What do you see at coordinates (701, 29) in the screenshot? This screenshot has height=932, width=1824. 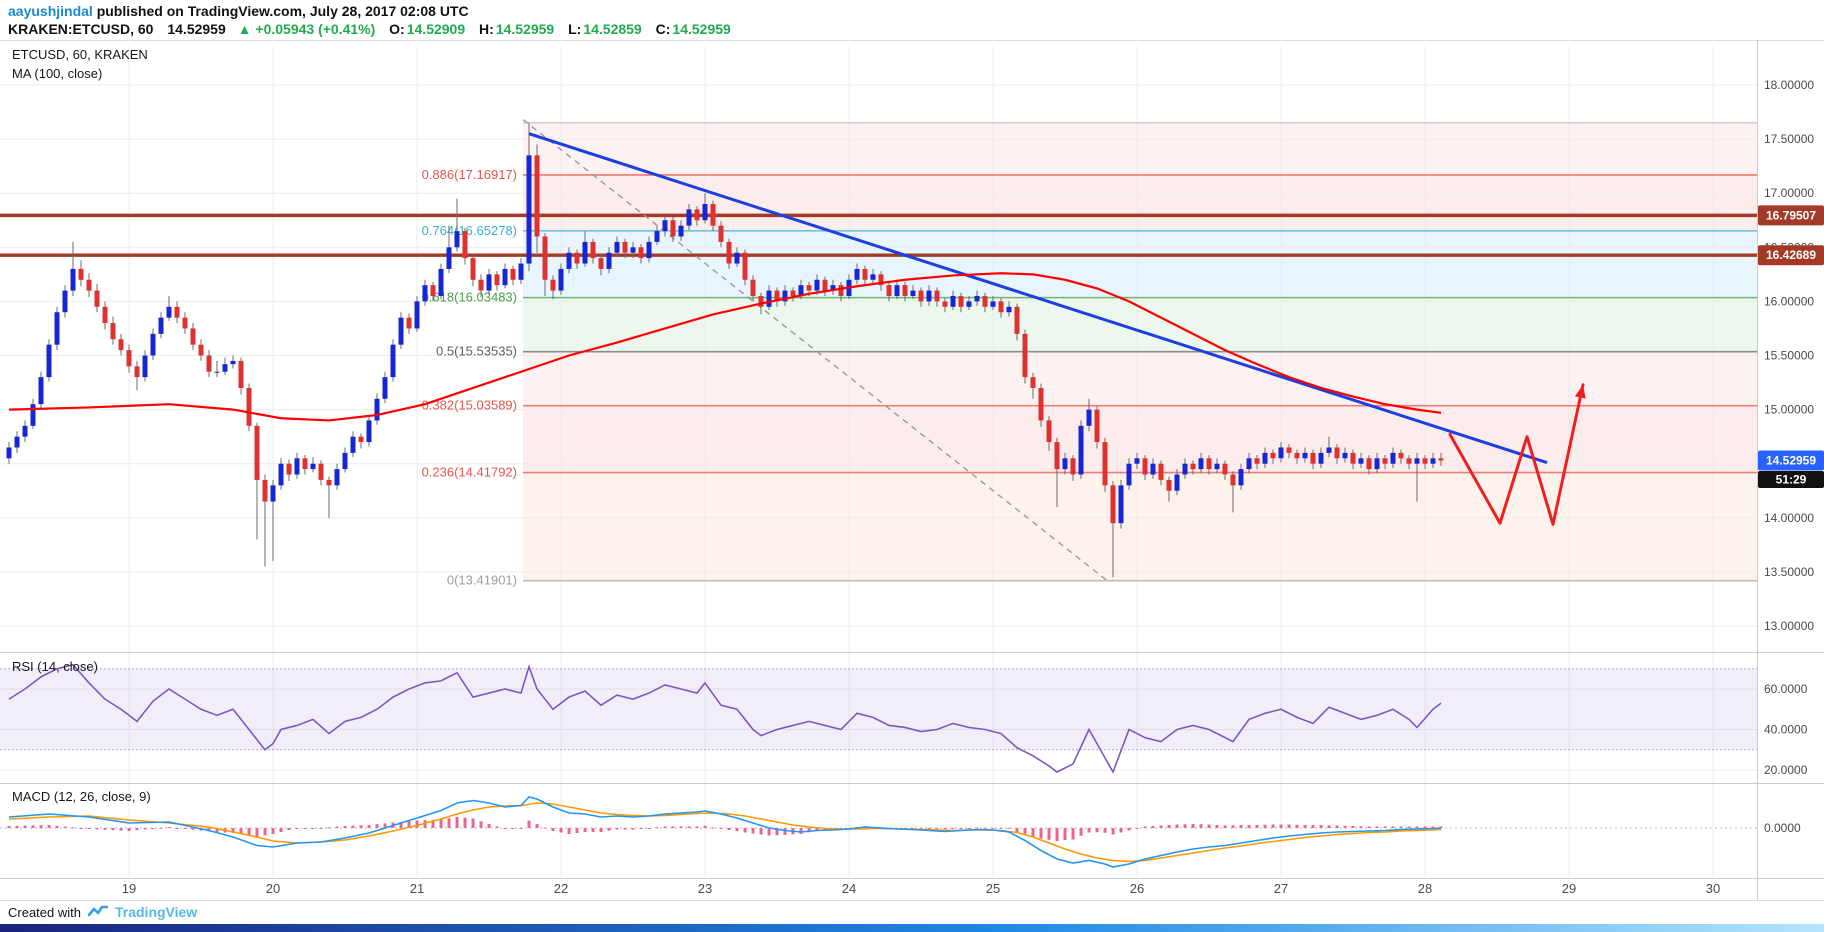 I see `close-value: 14.52959` at bounding box center [701, 29].